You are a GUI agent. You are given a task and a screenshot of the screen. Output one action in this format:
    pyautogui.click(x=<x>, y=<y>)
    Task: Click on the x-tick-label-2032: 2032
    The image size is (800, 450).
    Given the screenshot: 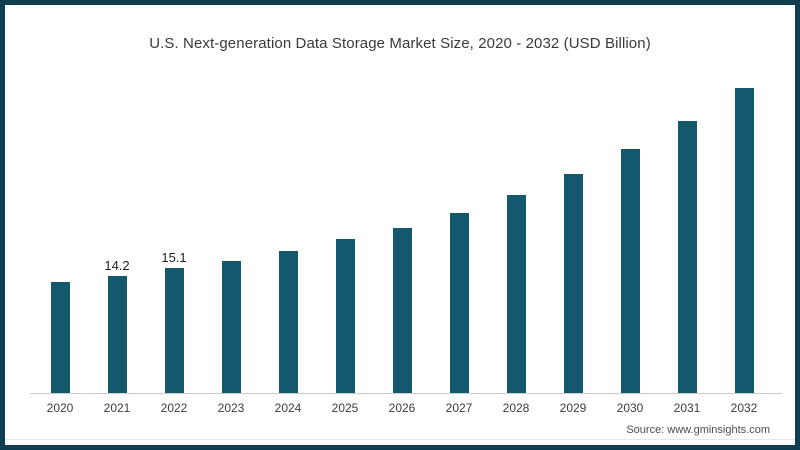 What is the action you would take?
    pyautogui.click(x=744, y=408)
    